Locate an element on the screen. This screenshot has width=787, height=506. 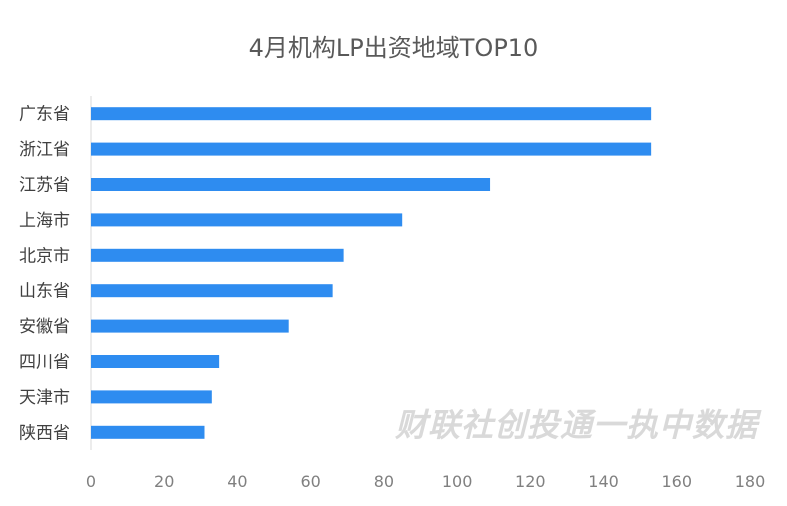
y-tick-label: 江苏省 is located at coordinates (44, 186).